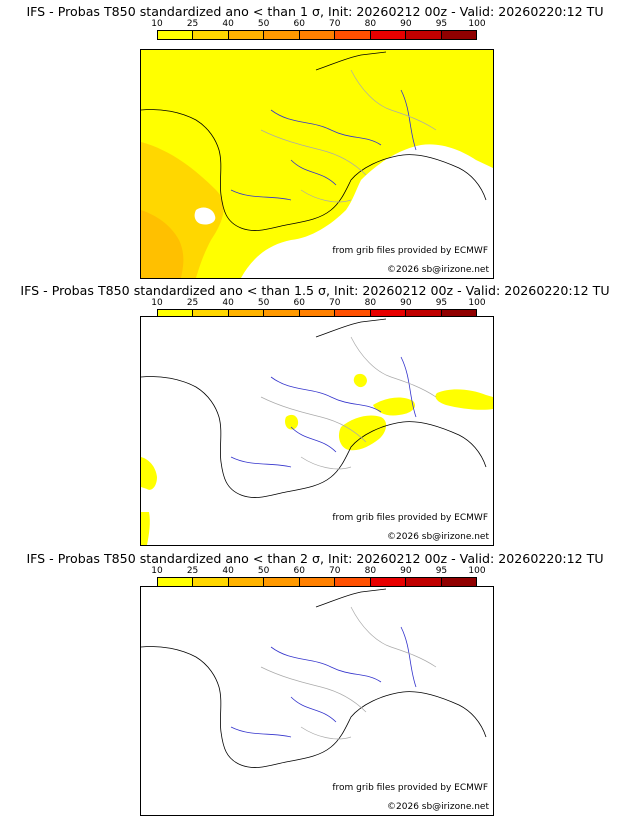 This screenshot has width=630, height=828. What do you see at coordinates (205, 216) in the screenshot?
I see `prob-gap` at bounding box center [205, 216].